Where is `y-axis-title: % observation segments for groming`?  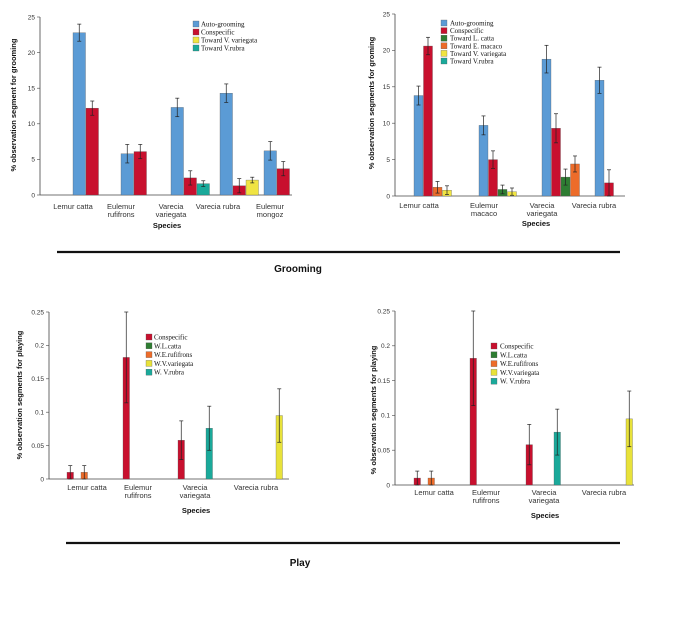 y-axis-title: % observation segments for groming is located at coordinates (371, 102).